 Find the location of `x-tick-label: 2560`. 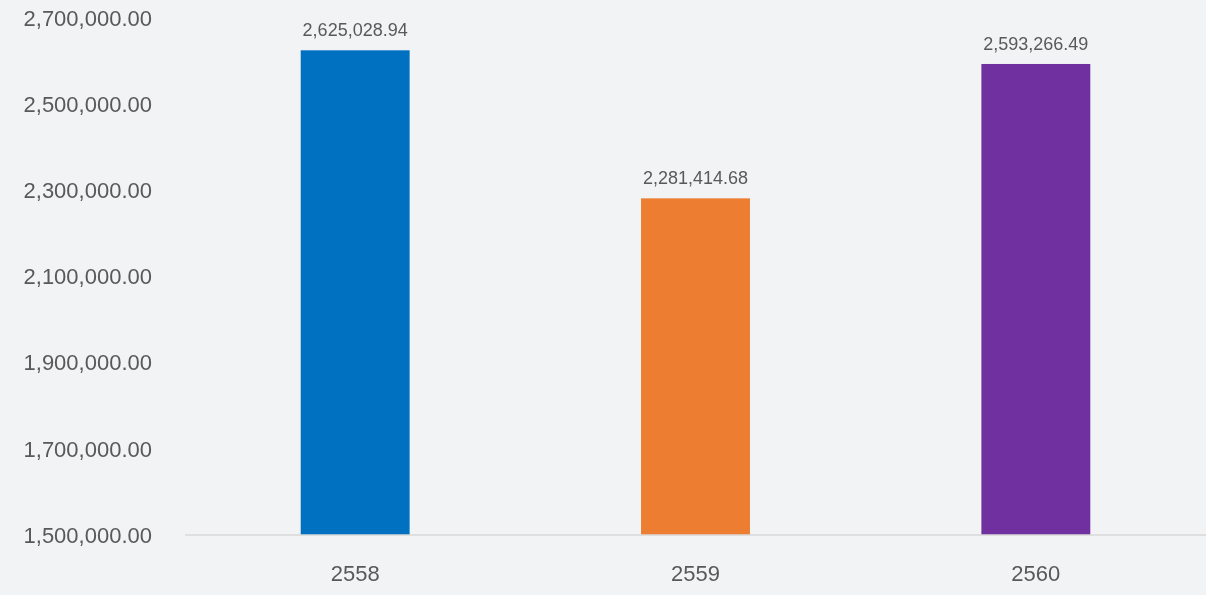

x-tick-label: 2560 is located at coordinates (1036, 573).